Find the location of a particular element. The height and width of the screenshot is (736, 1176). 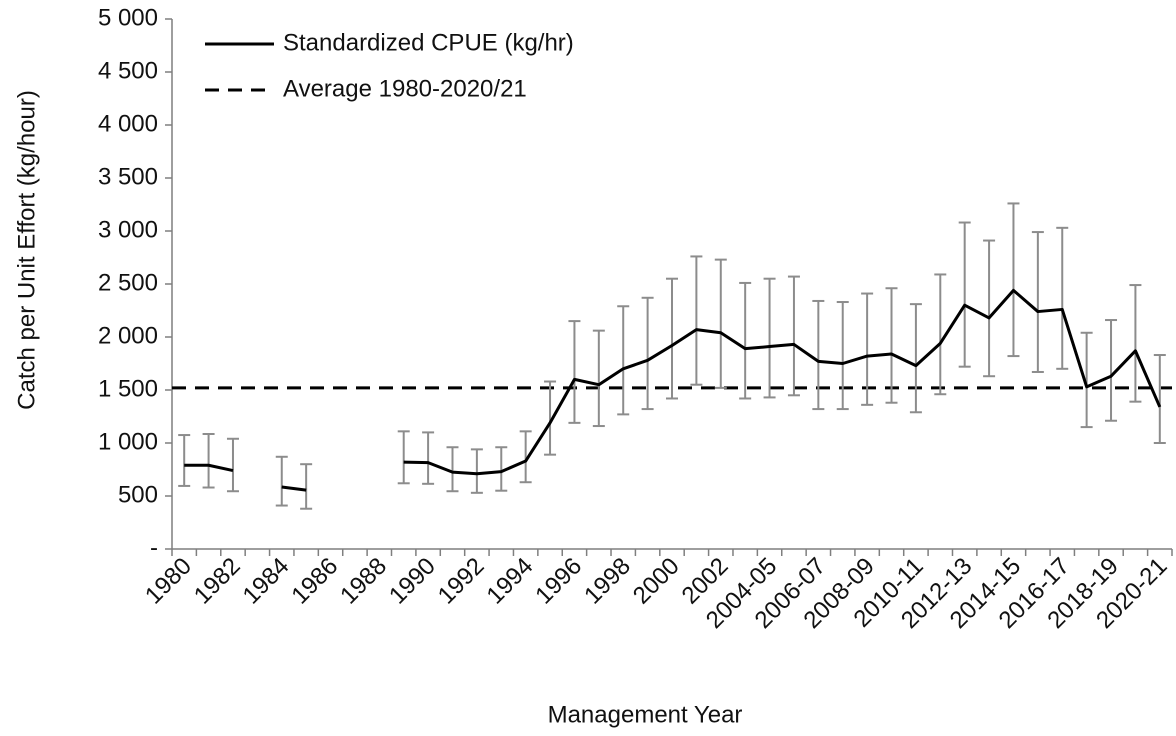

x-tick-label: 1990 is located at coordinates (412, 581).